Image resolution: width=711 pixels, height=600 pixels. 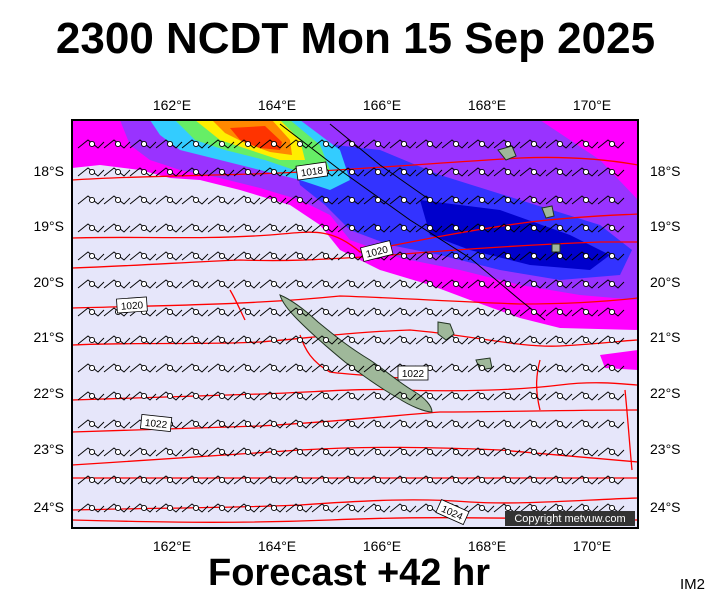 I want to click on lon-tick-label: 168°E, so click(x=487, y=546).